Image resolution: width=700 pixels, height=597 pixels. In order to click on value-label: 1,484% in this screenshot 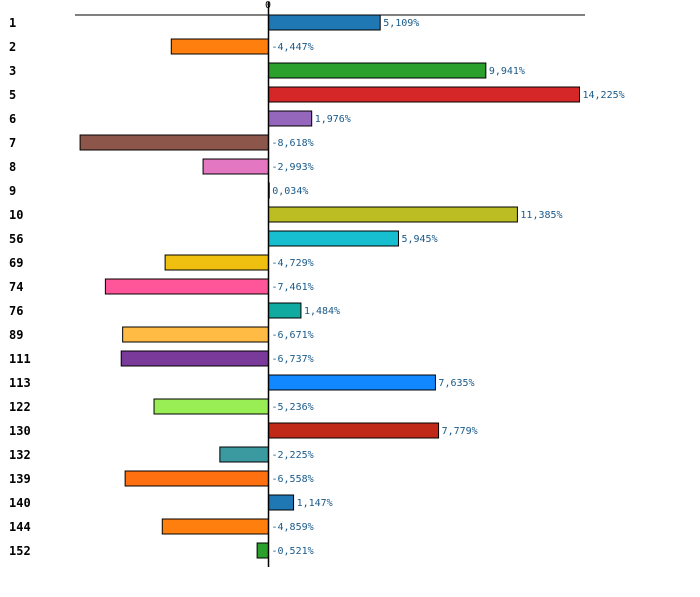, I will do `click(322, 311)`.